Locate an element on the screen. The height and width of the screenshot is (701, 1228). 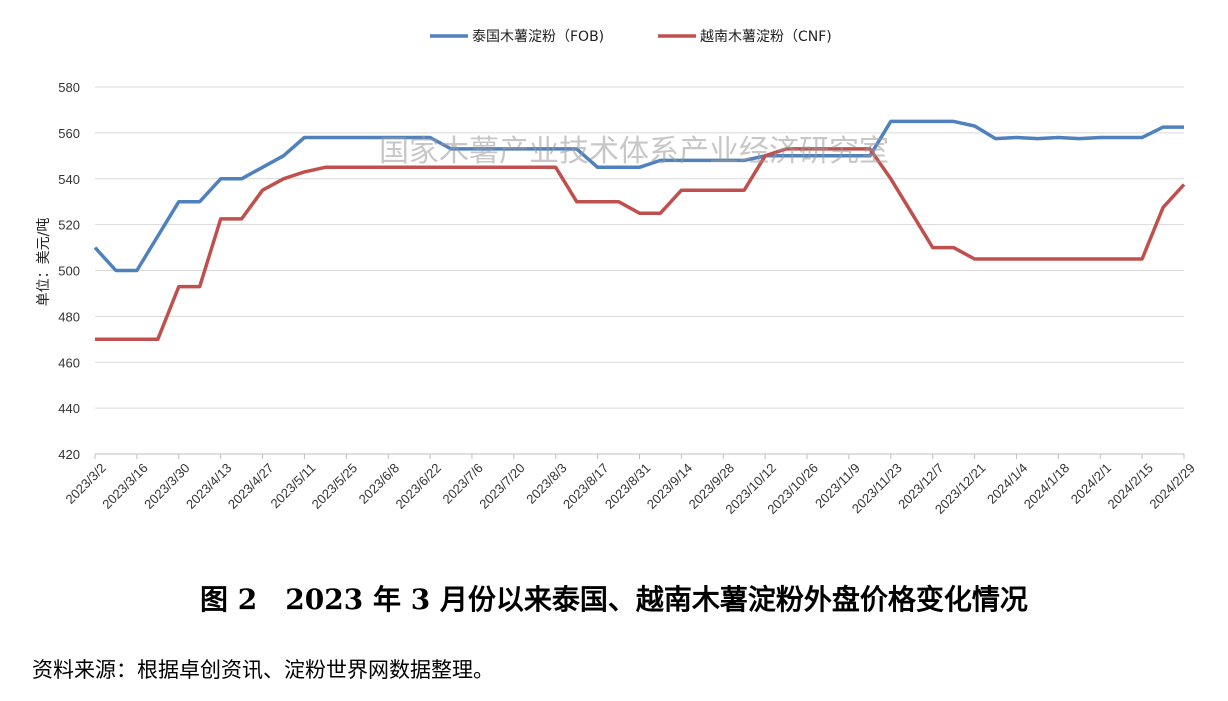
y-axis-ticks: 420 440 460 480 500 520 540 560 580 is located at coordinates (69, 271).